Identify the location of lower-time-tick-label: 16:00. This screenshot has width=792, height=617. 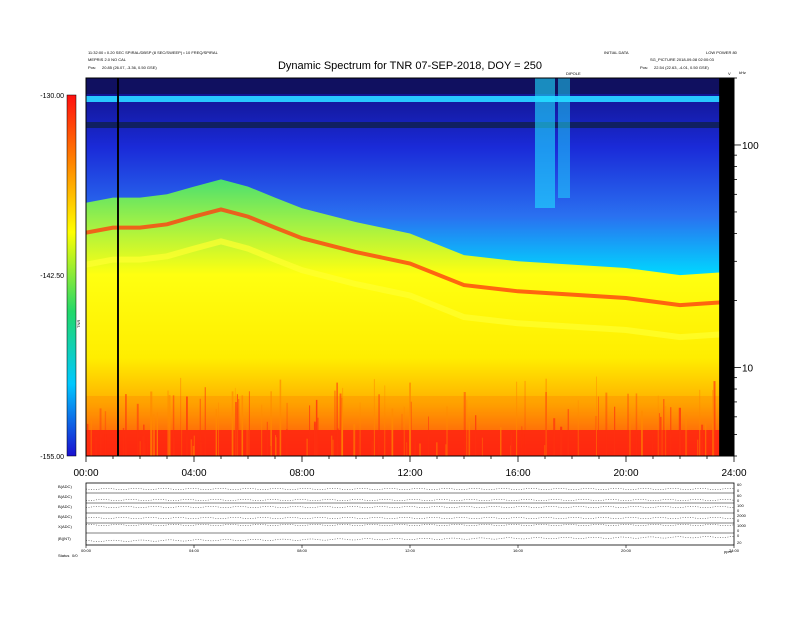
(518, 550).